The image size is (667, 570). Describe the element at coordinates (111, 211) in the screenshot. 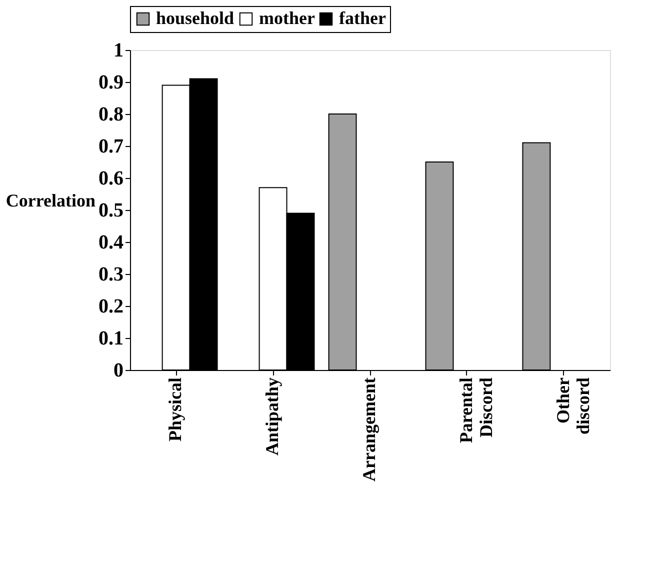

I see `y-tick-label: 0.5` at that location.